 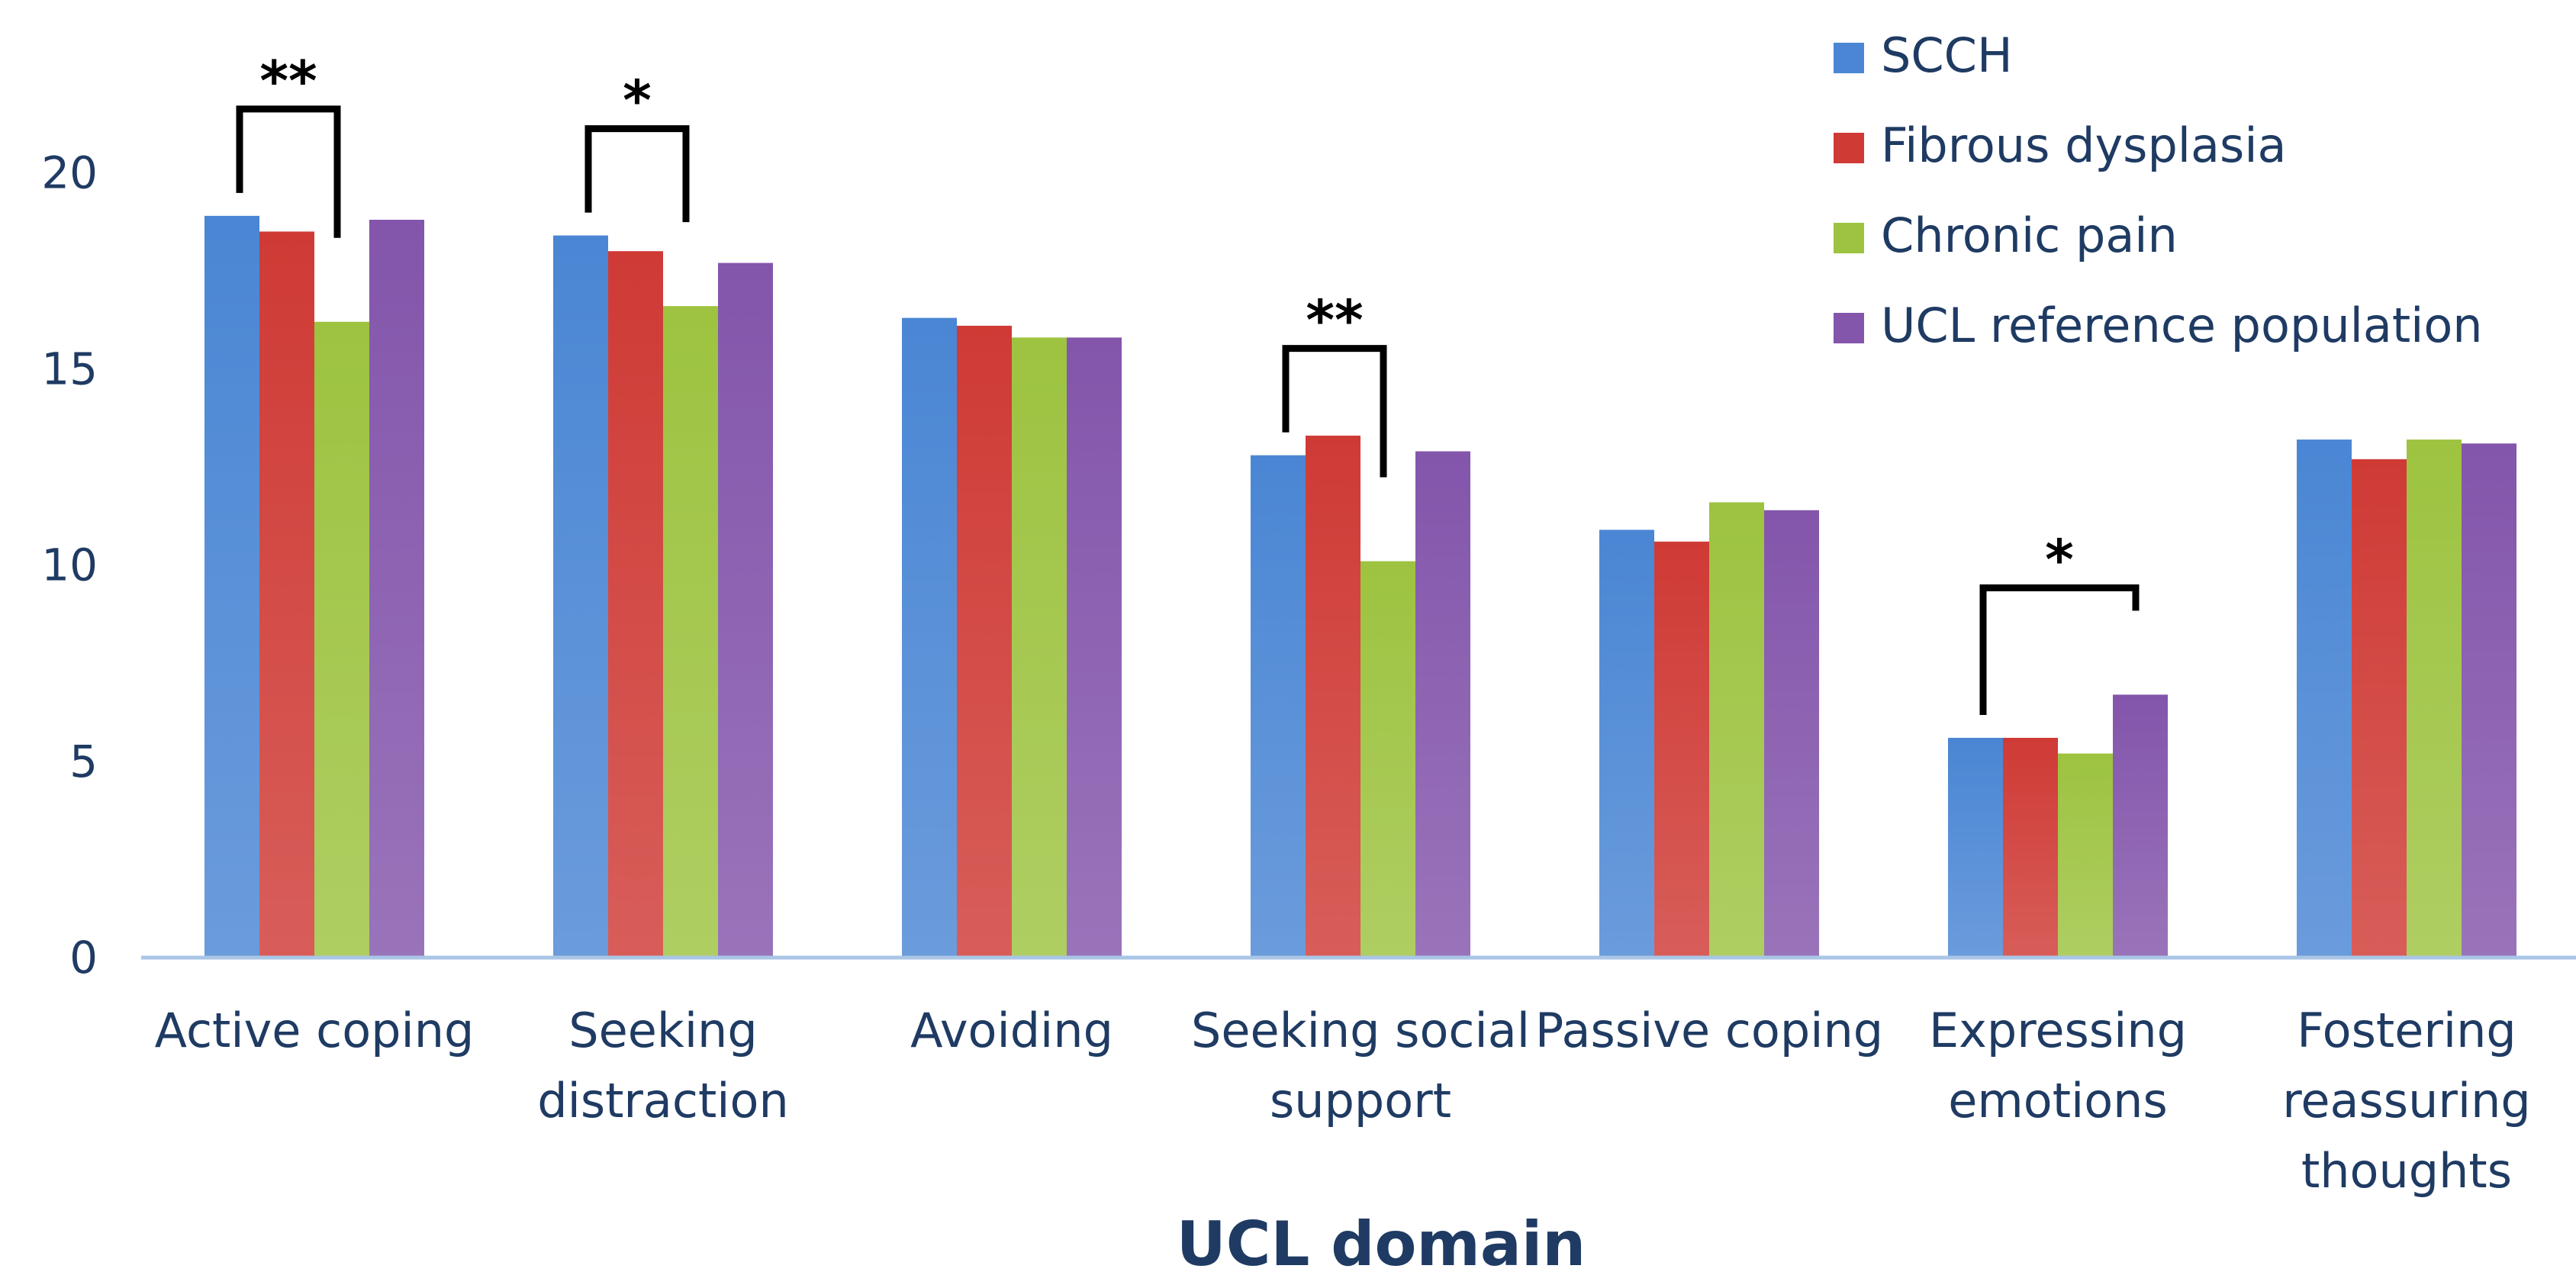 I want to click on category-label: Expressing, so click(x=2058, y=1030).